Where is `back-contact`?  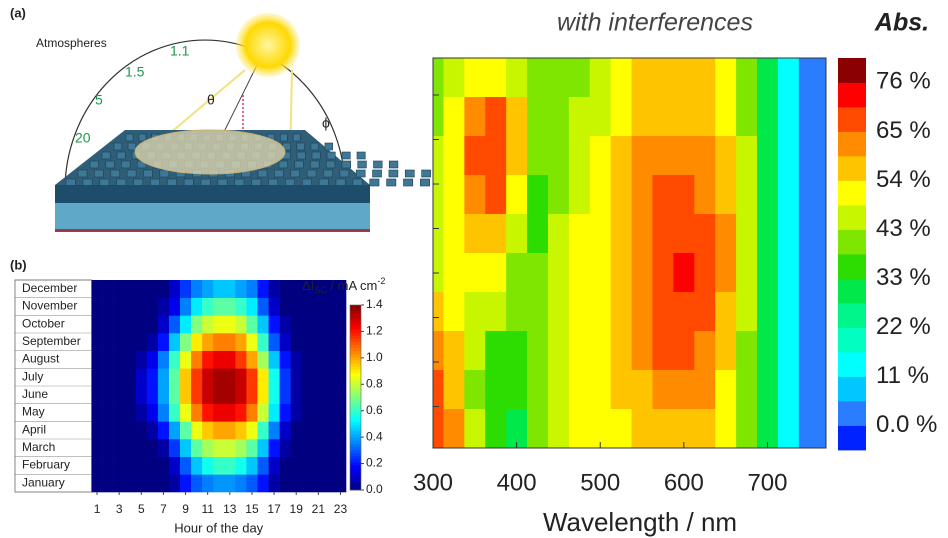
back-contact is located at coordinates (212, 230).